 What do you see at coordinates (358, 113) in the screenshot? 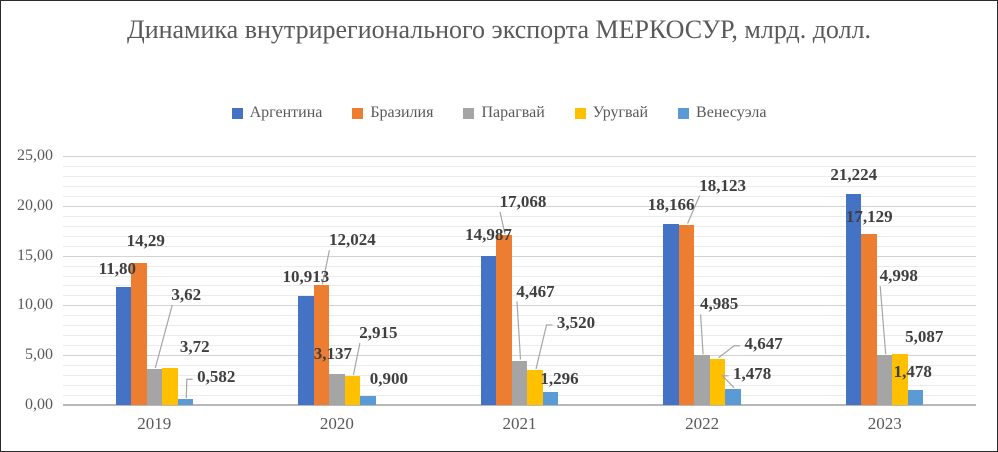
I see `legend-swatch-brazilia` at bounding box center [358, 113].